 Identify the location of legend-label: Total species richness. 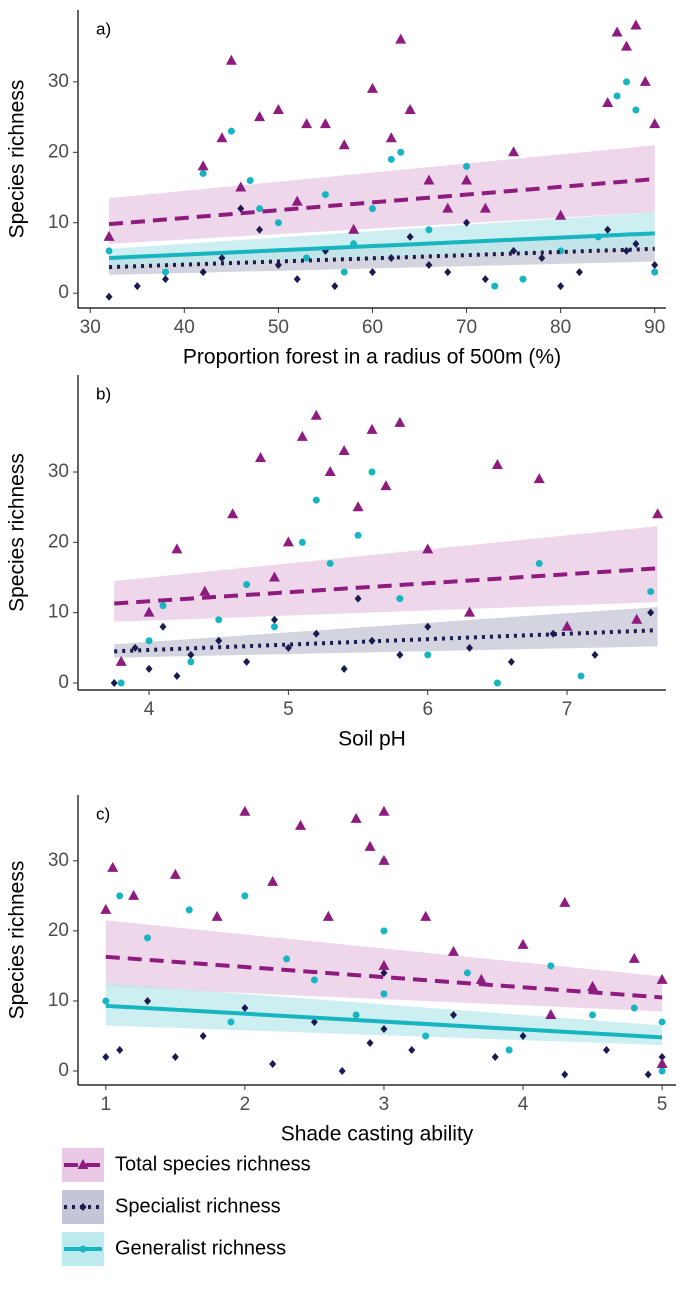
(213, 1164).